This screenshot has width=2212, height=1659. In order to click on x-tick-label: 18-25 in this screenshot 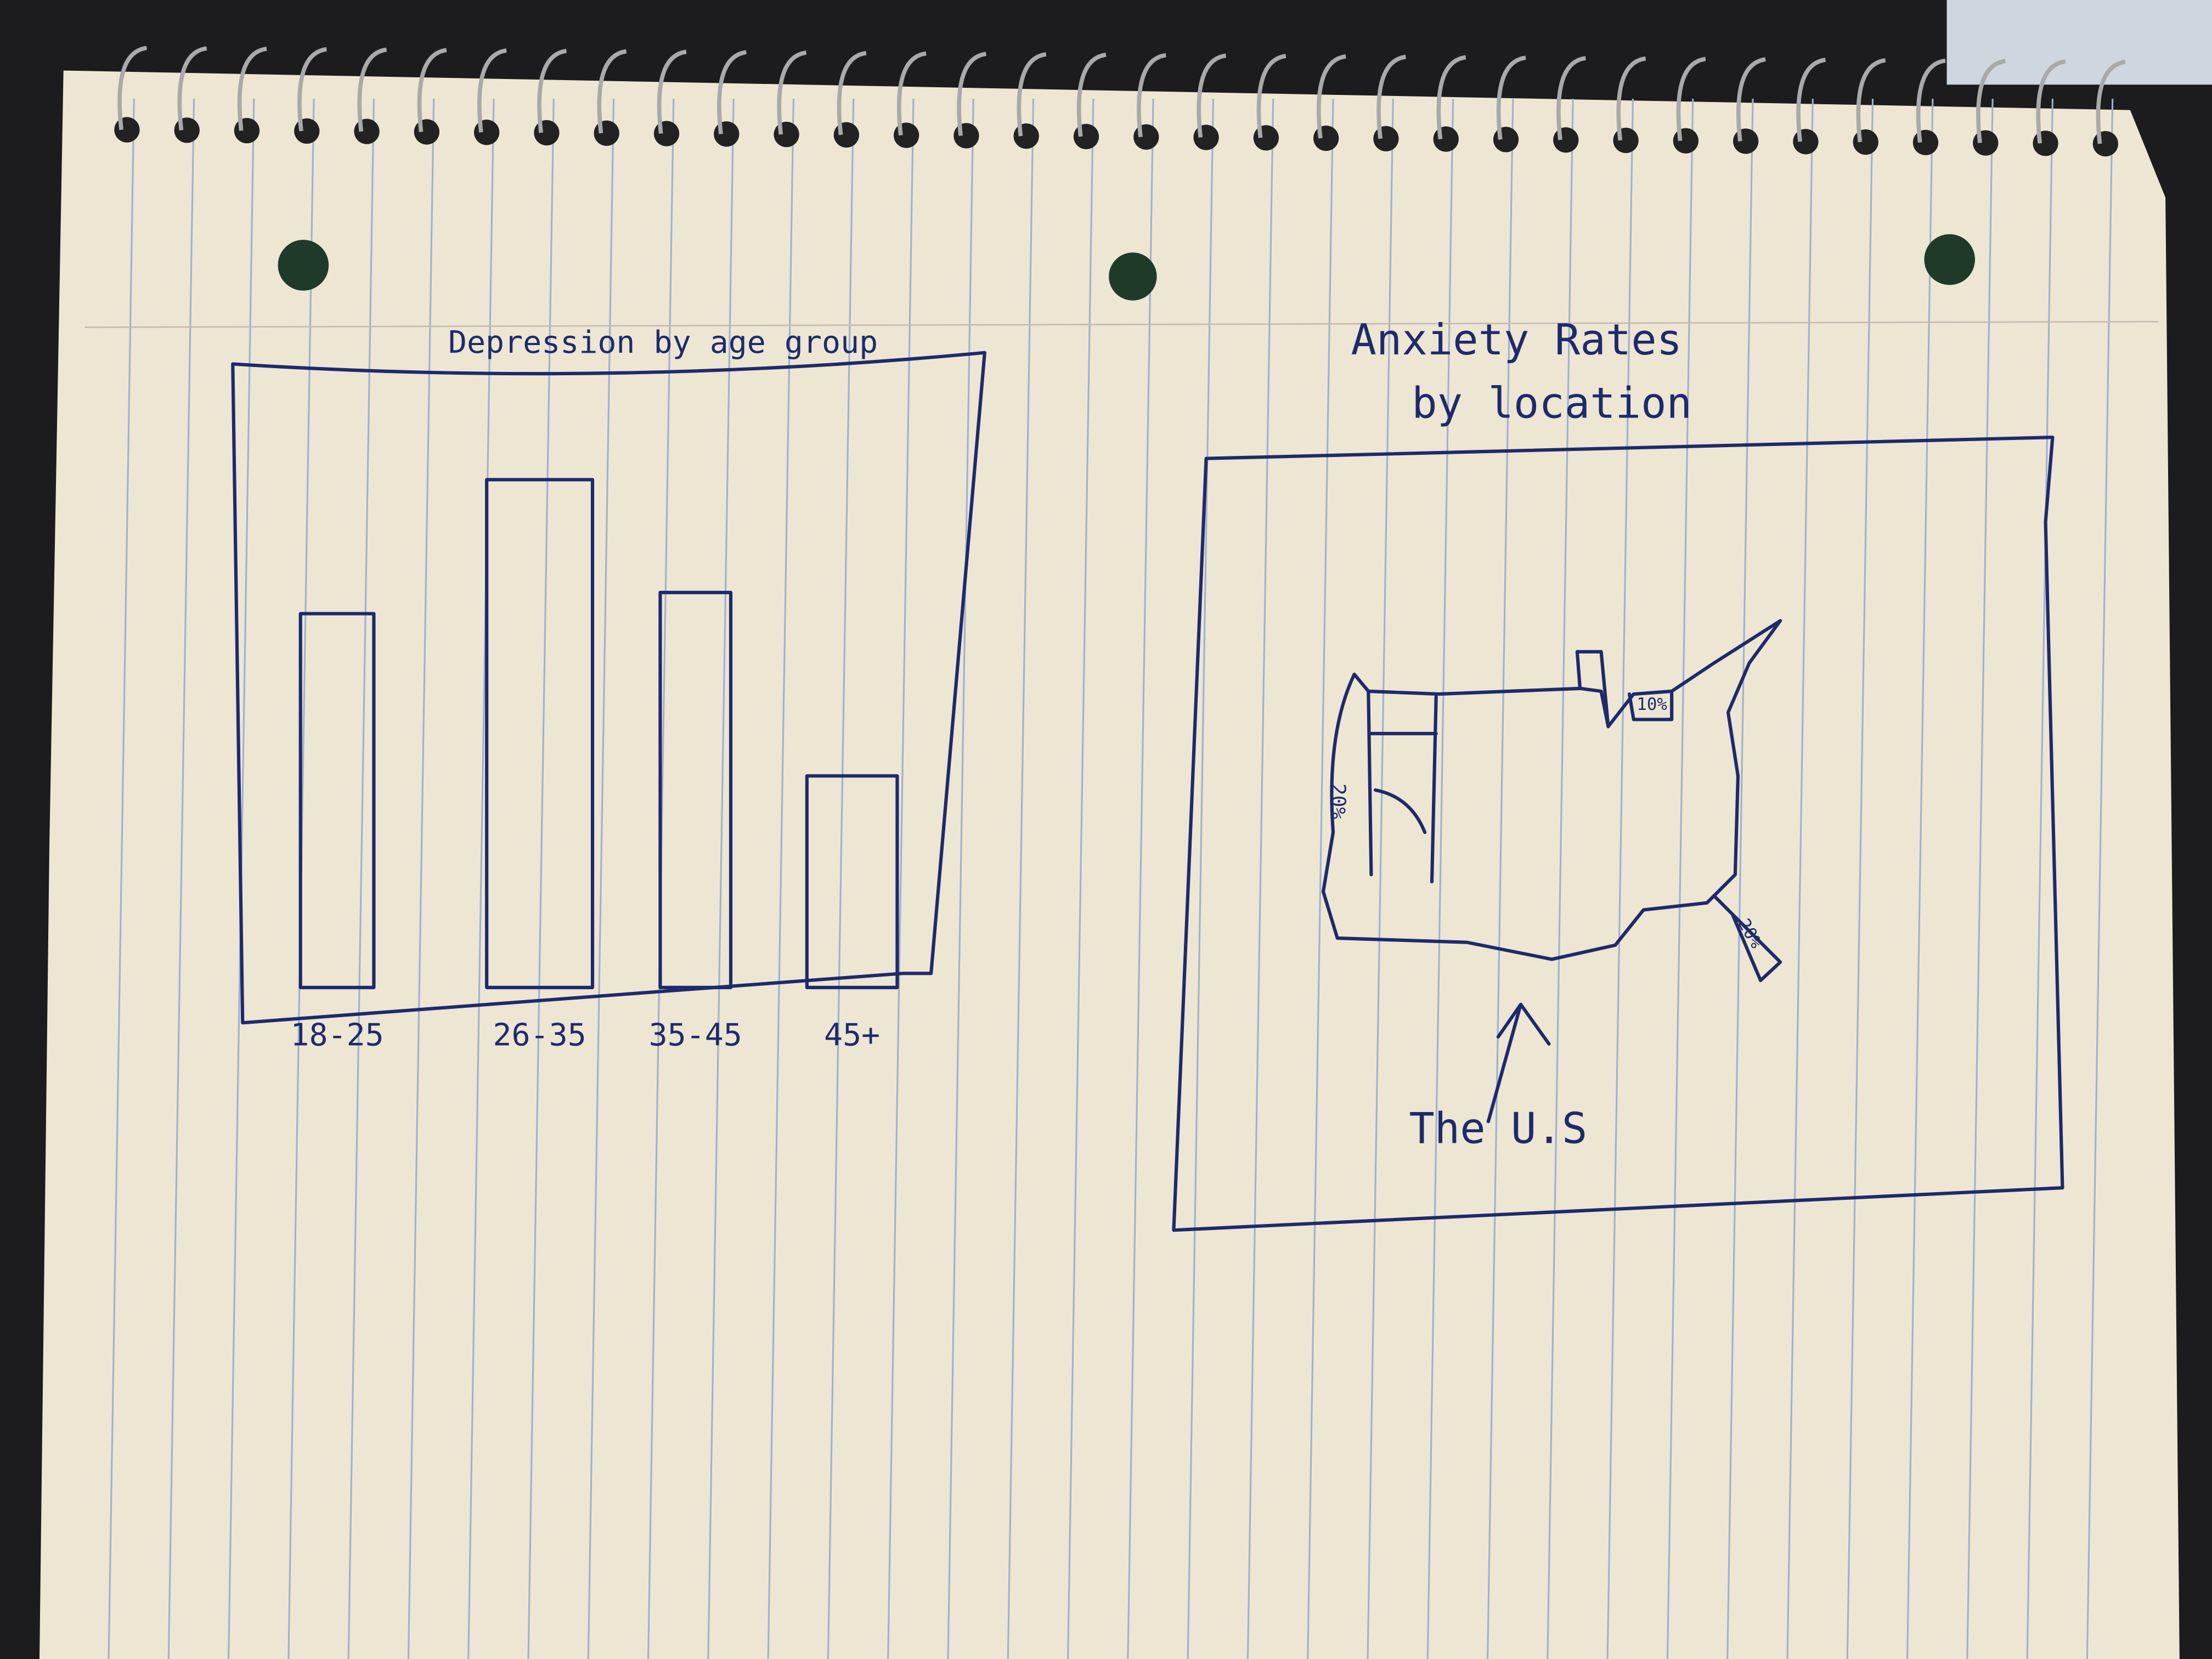, I will do `click(337, 1035)`.